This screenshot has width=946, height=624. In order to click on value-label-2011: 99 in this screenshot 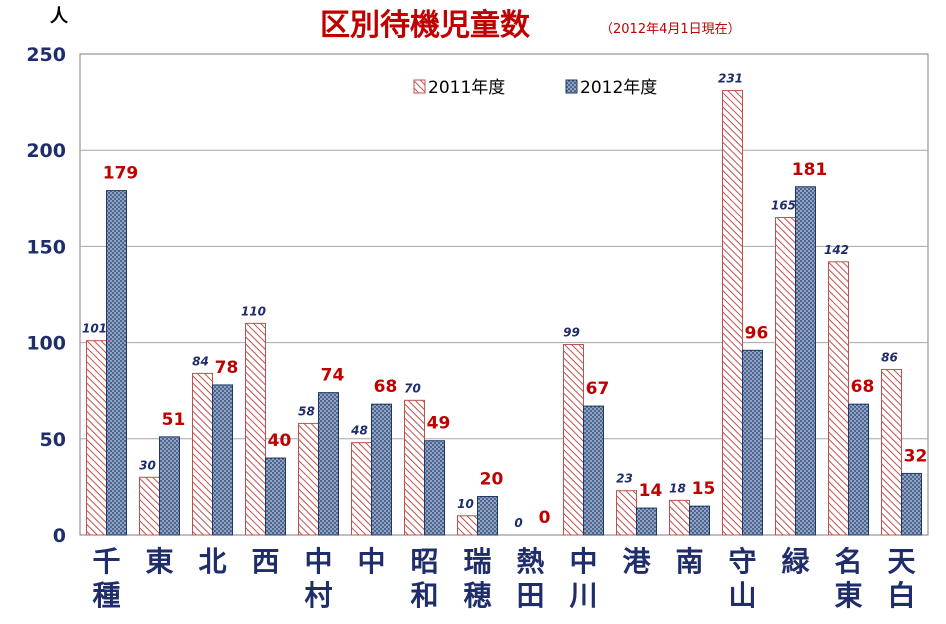, I will do `click(571, 333)`.